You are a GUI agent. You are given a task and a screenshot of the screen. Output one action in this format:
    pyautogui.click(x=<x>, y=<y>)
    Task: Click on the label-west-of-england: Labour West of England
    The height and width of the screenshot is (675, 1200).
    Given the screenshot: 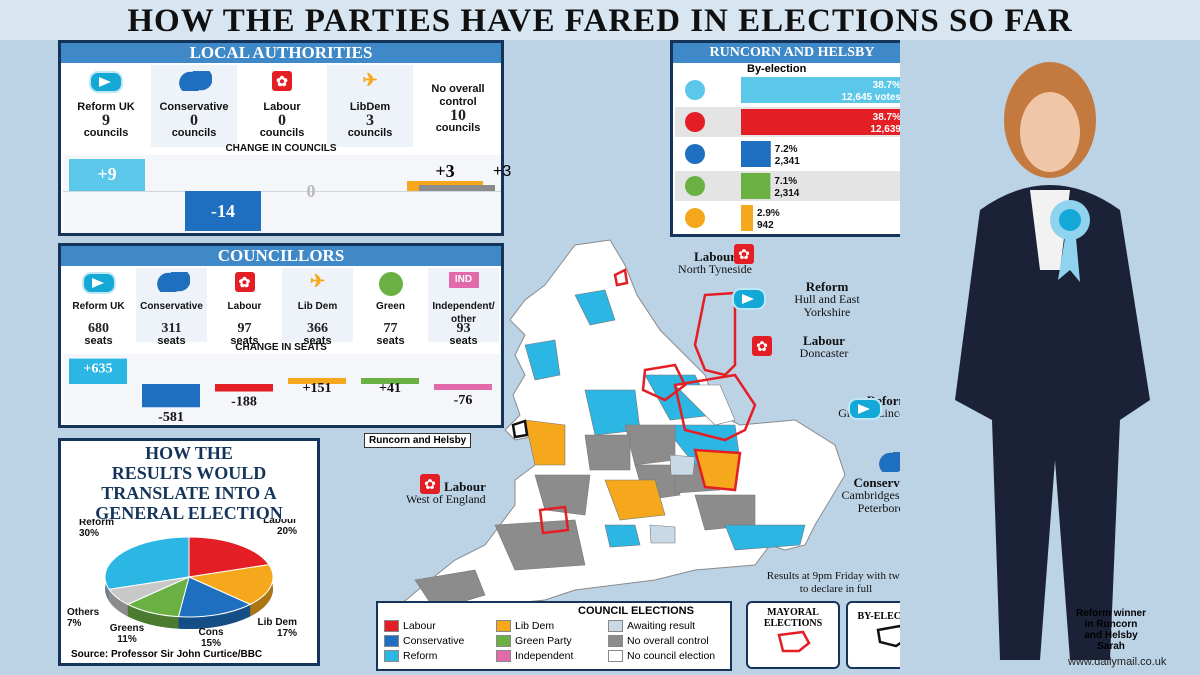 What is the action you would take?
    pyautogui.click(x=446, y=492)
    